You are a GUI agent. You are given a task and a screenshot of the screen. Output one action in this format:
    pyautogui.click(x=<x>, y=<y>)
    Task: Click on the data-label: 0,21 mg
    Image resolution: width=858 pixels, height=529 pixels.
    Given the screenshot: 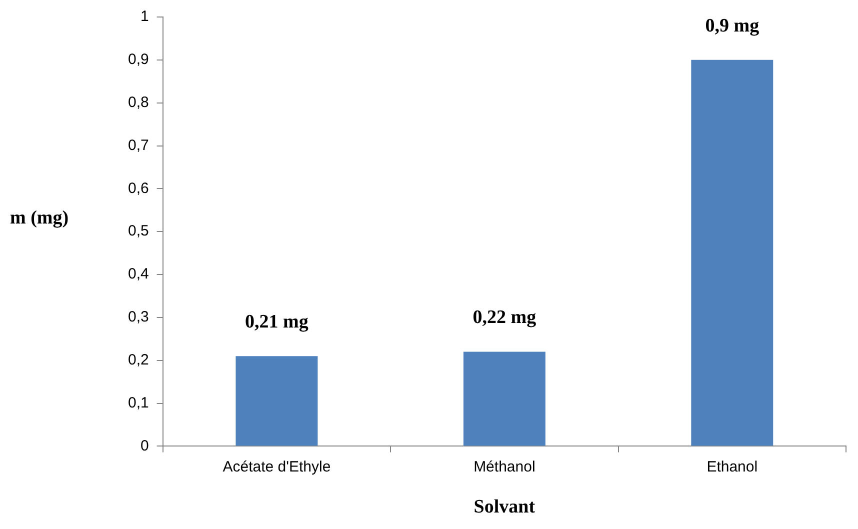 What is the action you would take?
    pyautogui.click(x=277, y=321)
    